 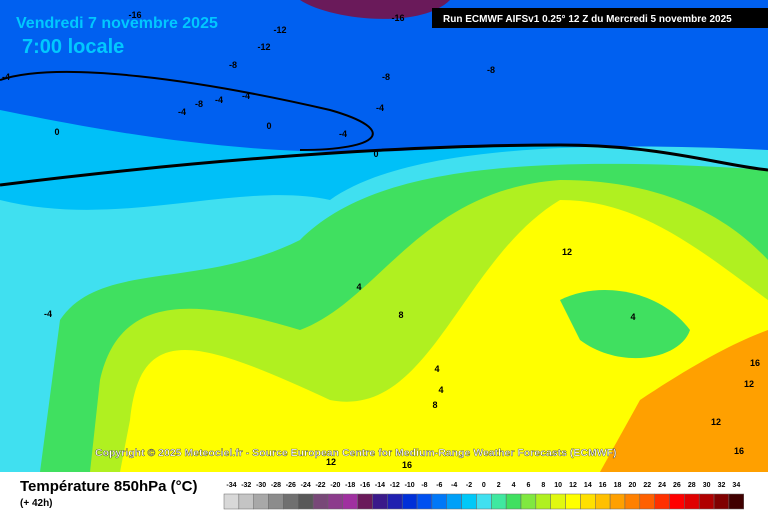 I want to click on forecast-date: Vendredi 7 novembre 2025, so click(x=117, y=23).